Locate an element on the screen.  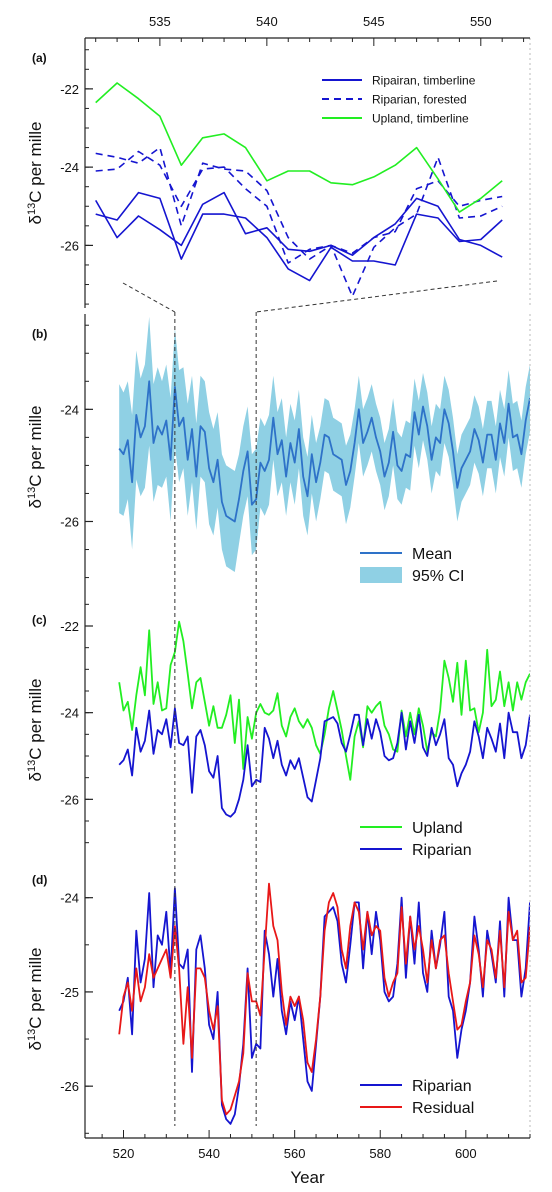
series-line-mean is located at coordinates (324, 451).